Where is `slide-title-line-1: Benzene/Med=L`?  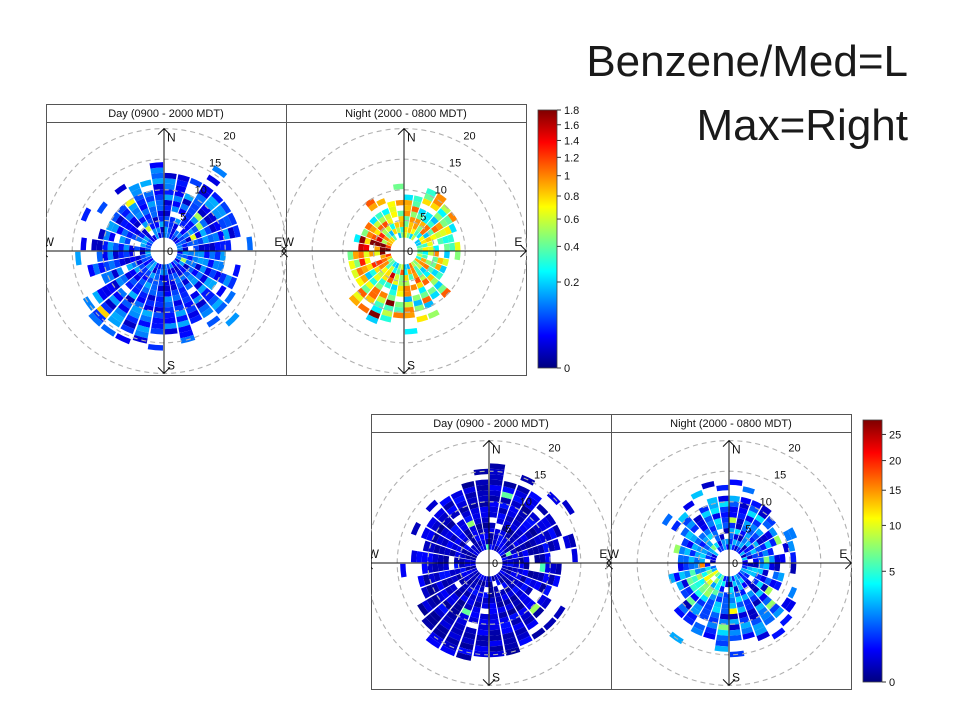 slide-title-line-1: Benzene/Med=L is located at coordinates (747, 61).